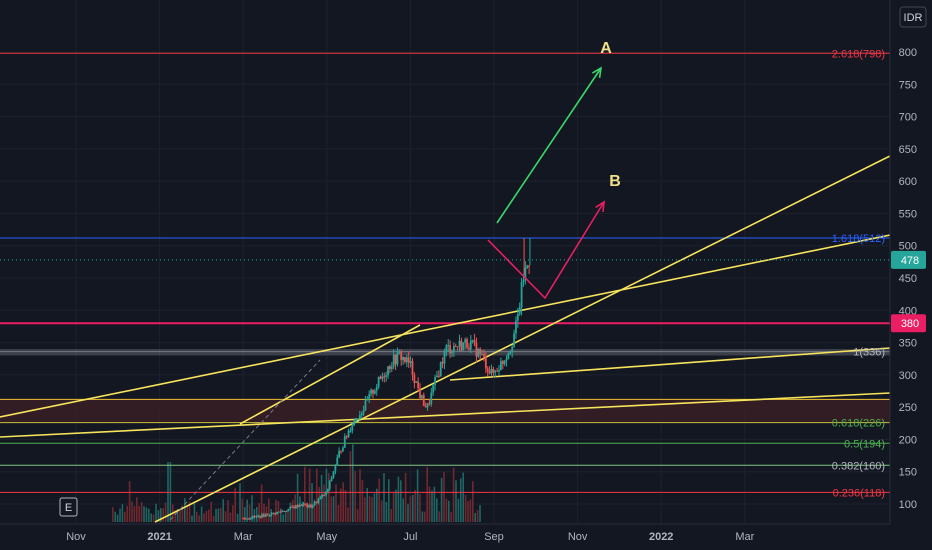 This screenshot has height=550, width=932. What do you see at coordinates (908, 473) in the screenshot?
I see `price-tick-label: 150` at bounding box center [908, 473].